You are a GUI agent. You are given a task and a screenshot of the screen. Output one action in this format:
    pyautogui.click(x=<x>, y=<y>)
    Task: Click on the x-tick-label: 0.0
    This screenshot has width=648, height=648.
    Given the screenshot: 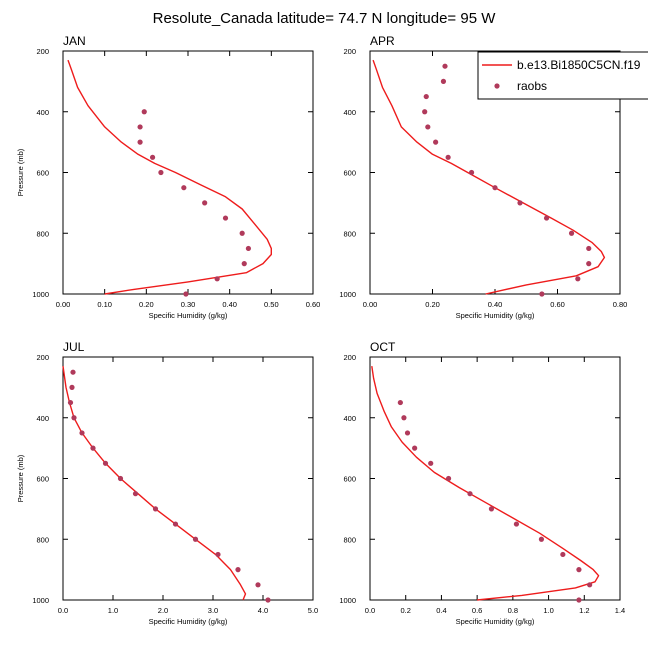 What is the action you would take?
    pyautogui.click(x=63, y=610)
    